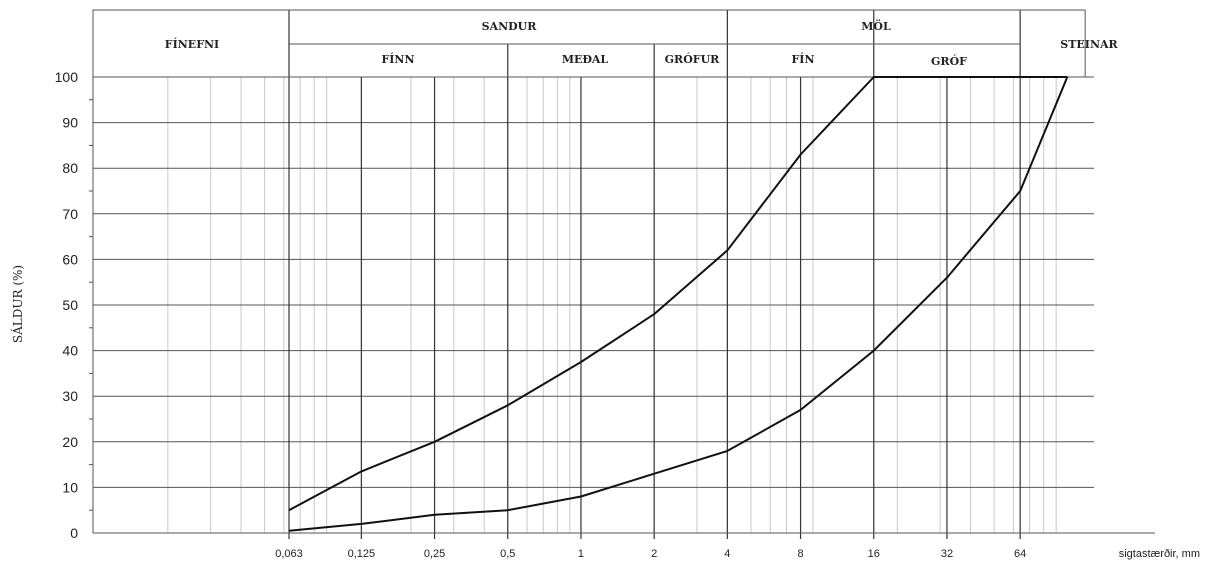 This screenshot has width=1207, height=563. Describe the element at coordinates (70, 396) in the screenshot. I see `y-tick-label: 30` at that location.